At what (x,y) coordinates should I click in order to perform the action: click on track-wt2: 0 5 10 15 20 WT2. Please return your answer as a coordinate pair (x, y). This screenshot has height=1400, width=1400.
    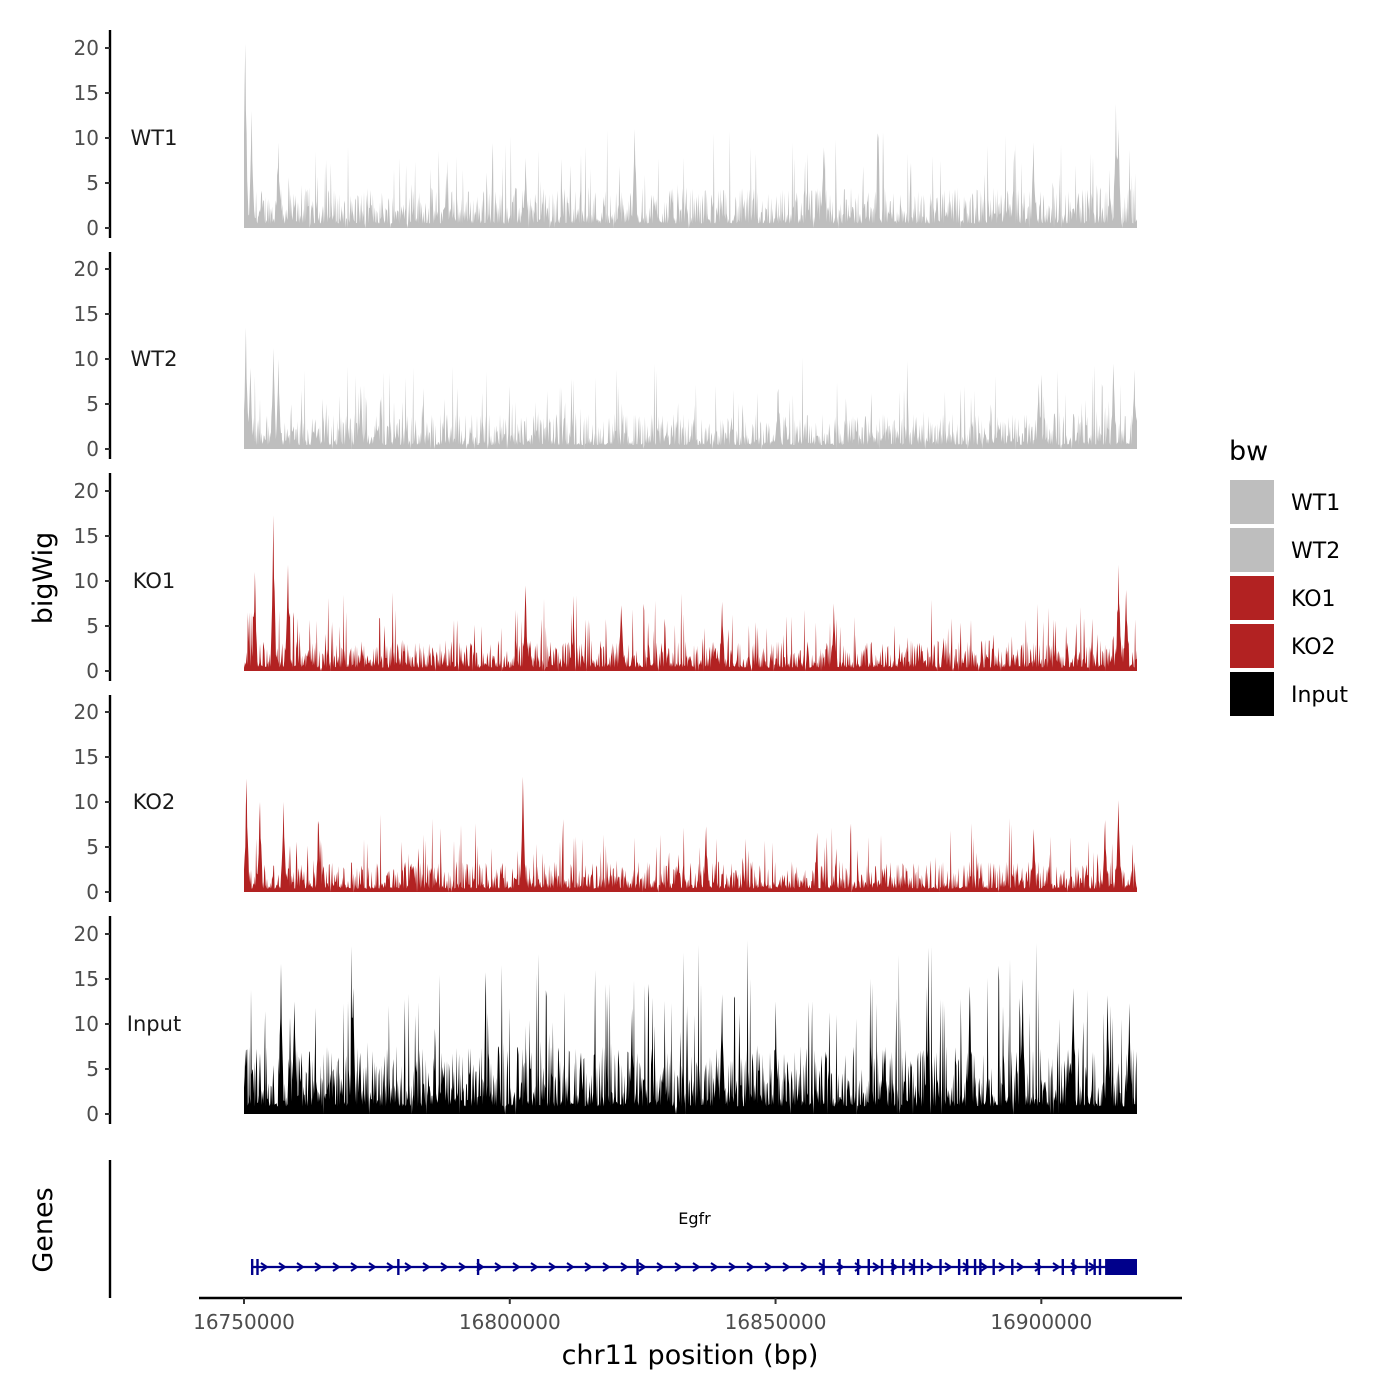
    Looking at the image, I should click on (605, 356).